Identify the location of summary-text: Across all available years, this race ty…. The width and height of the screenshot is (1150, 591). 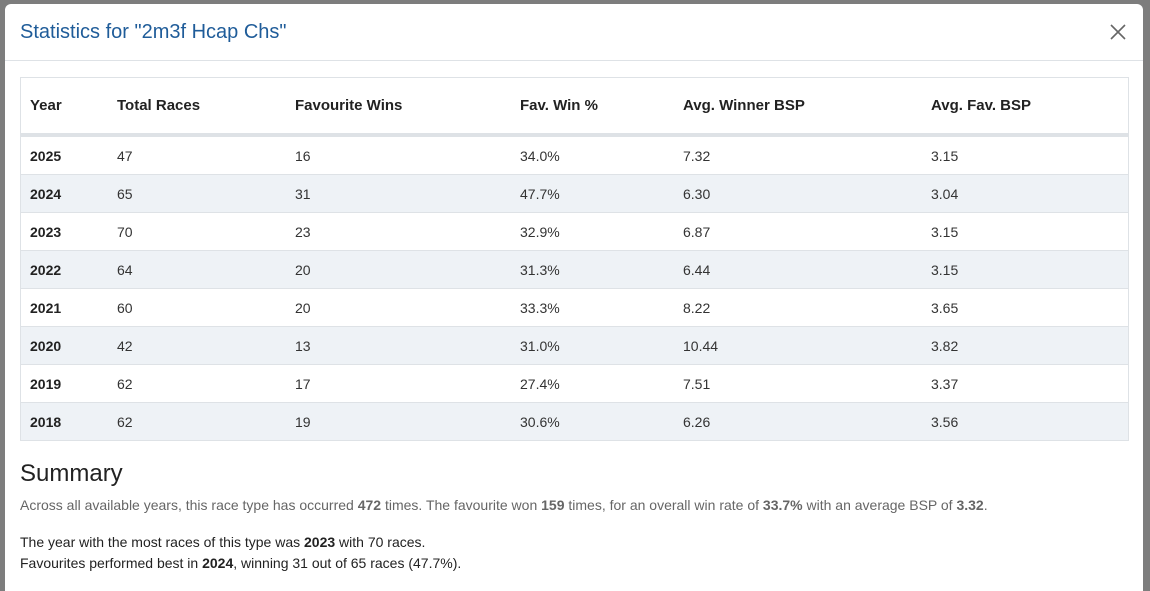
(504, 505).